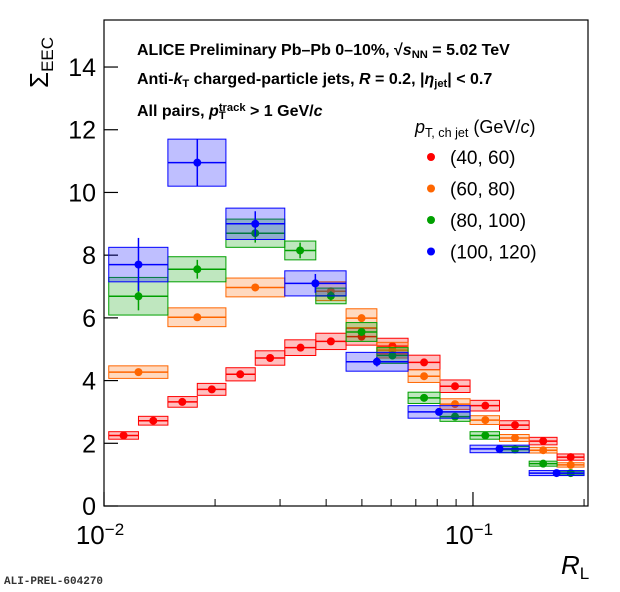  What do you see at coordinates (532, 127) in the screenshot?
I see `text-segment: )` at bounding box center [532, 127].